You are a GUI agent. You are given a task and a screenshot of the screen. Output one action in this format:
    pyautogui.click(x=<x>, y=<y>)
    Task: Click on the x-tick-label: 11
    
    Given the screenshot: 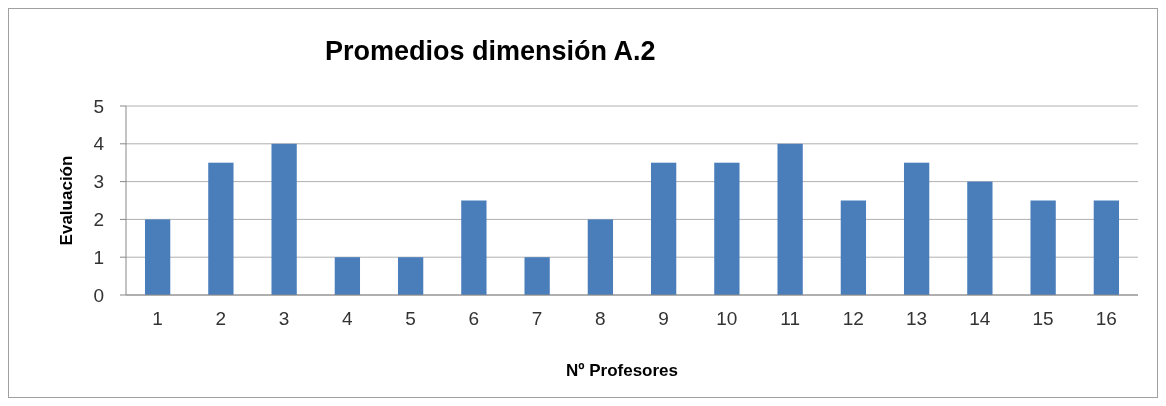 What is the action you would take?
    pyautogui.click(x=790, y=318)
    